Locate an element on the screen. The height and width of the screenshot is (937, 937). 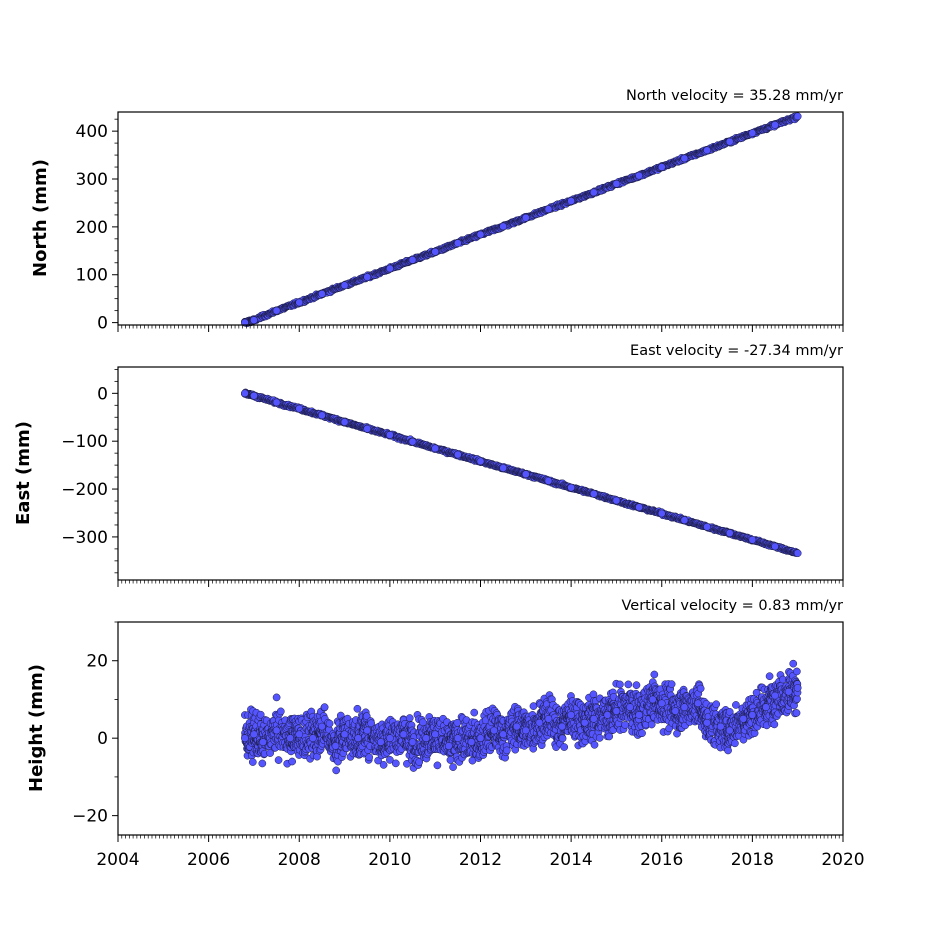
east-y-tick-label: −100 is located at coordinates (84, 442).